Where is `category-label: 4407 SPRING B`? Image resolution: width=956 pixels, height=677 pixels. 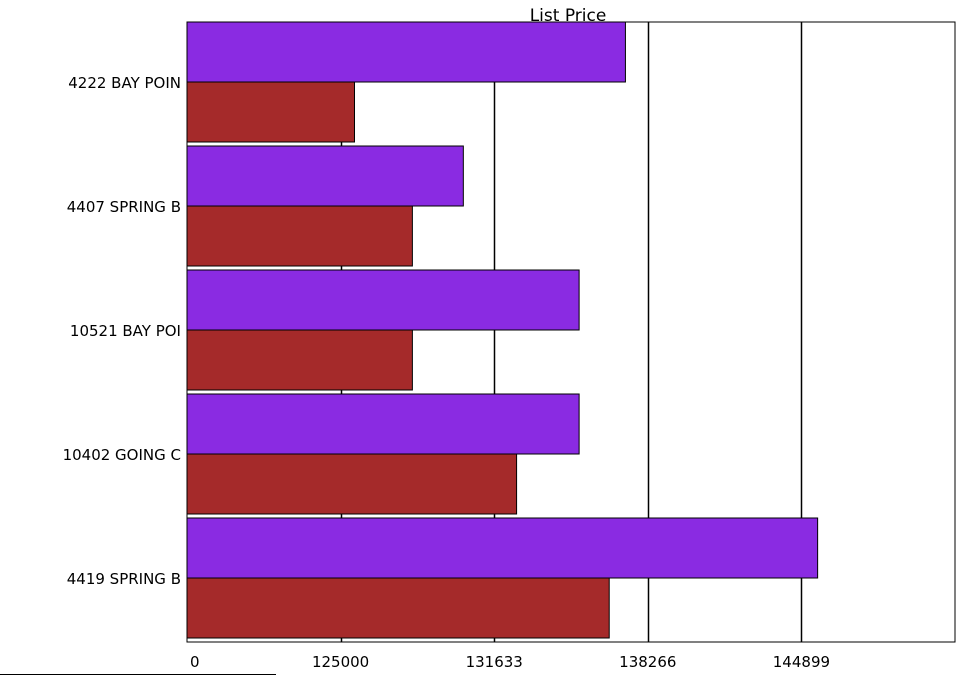 category-label: 4407 SPRING B is located at coordinates (124, 207).